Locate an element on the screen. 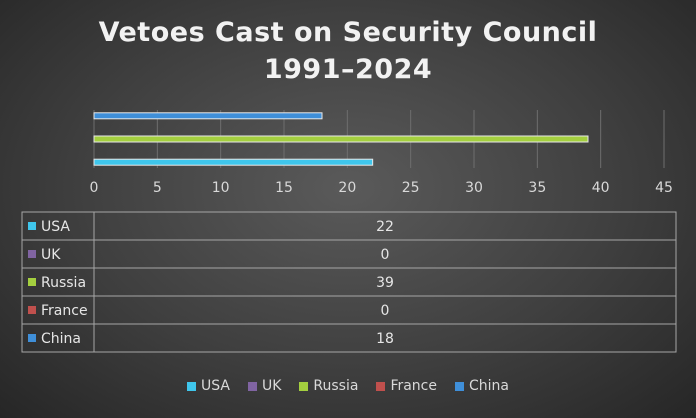  legend-swatch-france is located at coordinates (381, 386).